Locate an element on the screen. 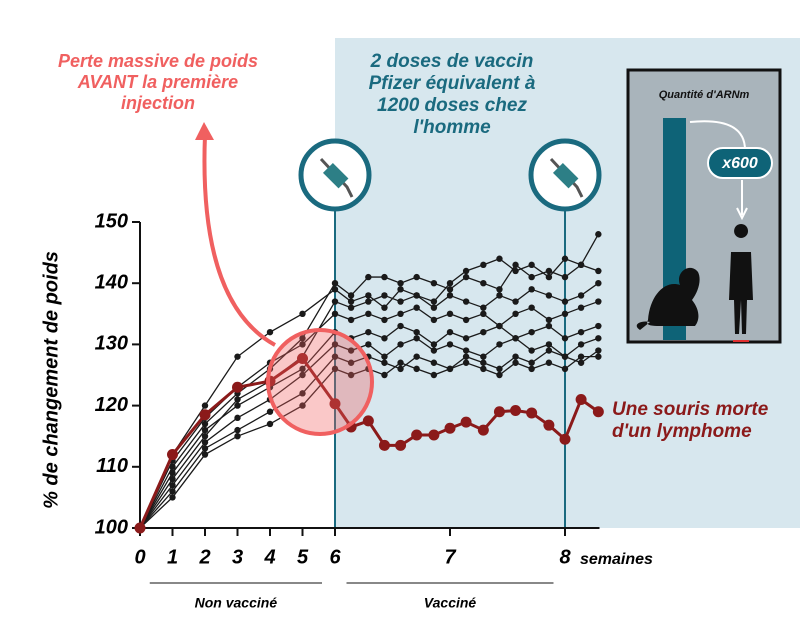  period-label: Vacciné is located at coordinates (450, 603).